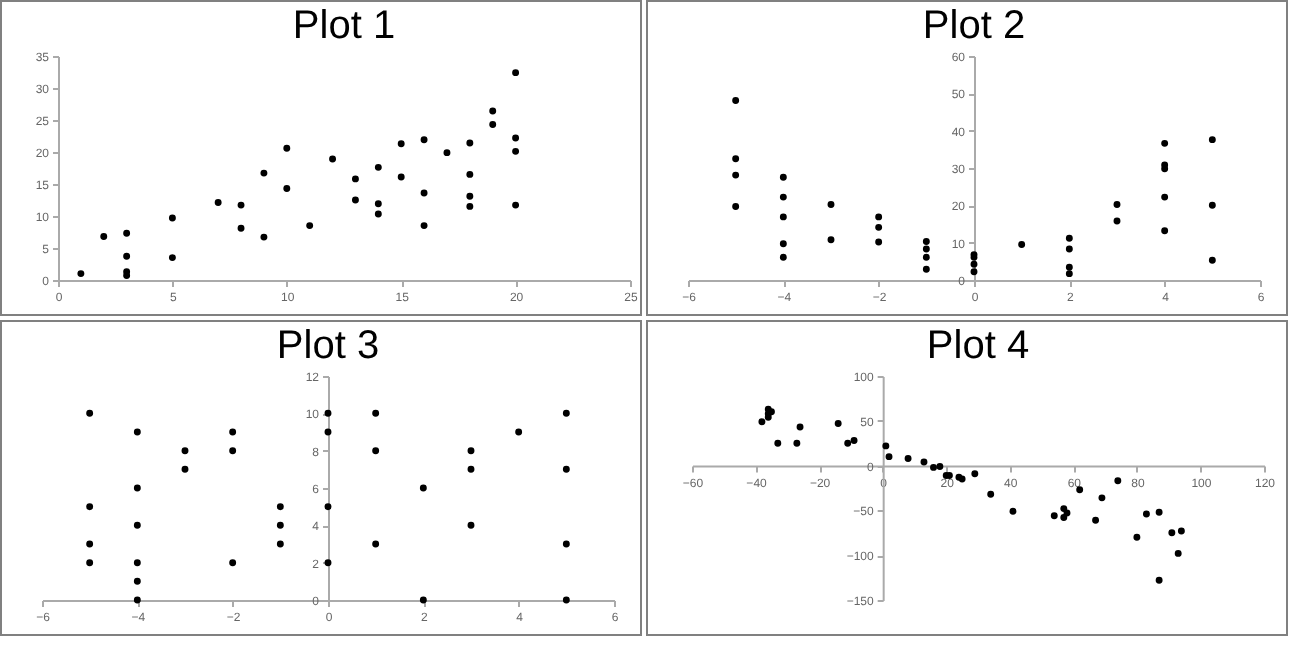 The image size is (1296, 646). I want to click on chart-title: Plot 4, so click(978, 346).